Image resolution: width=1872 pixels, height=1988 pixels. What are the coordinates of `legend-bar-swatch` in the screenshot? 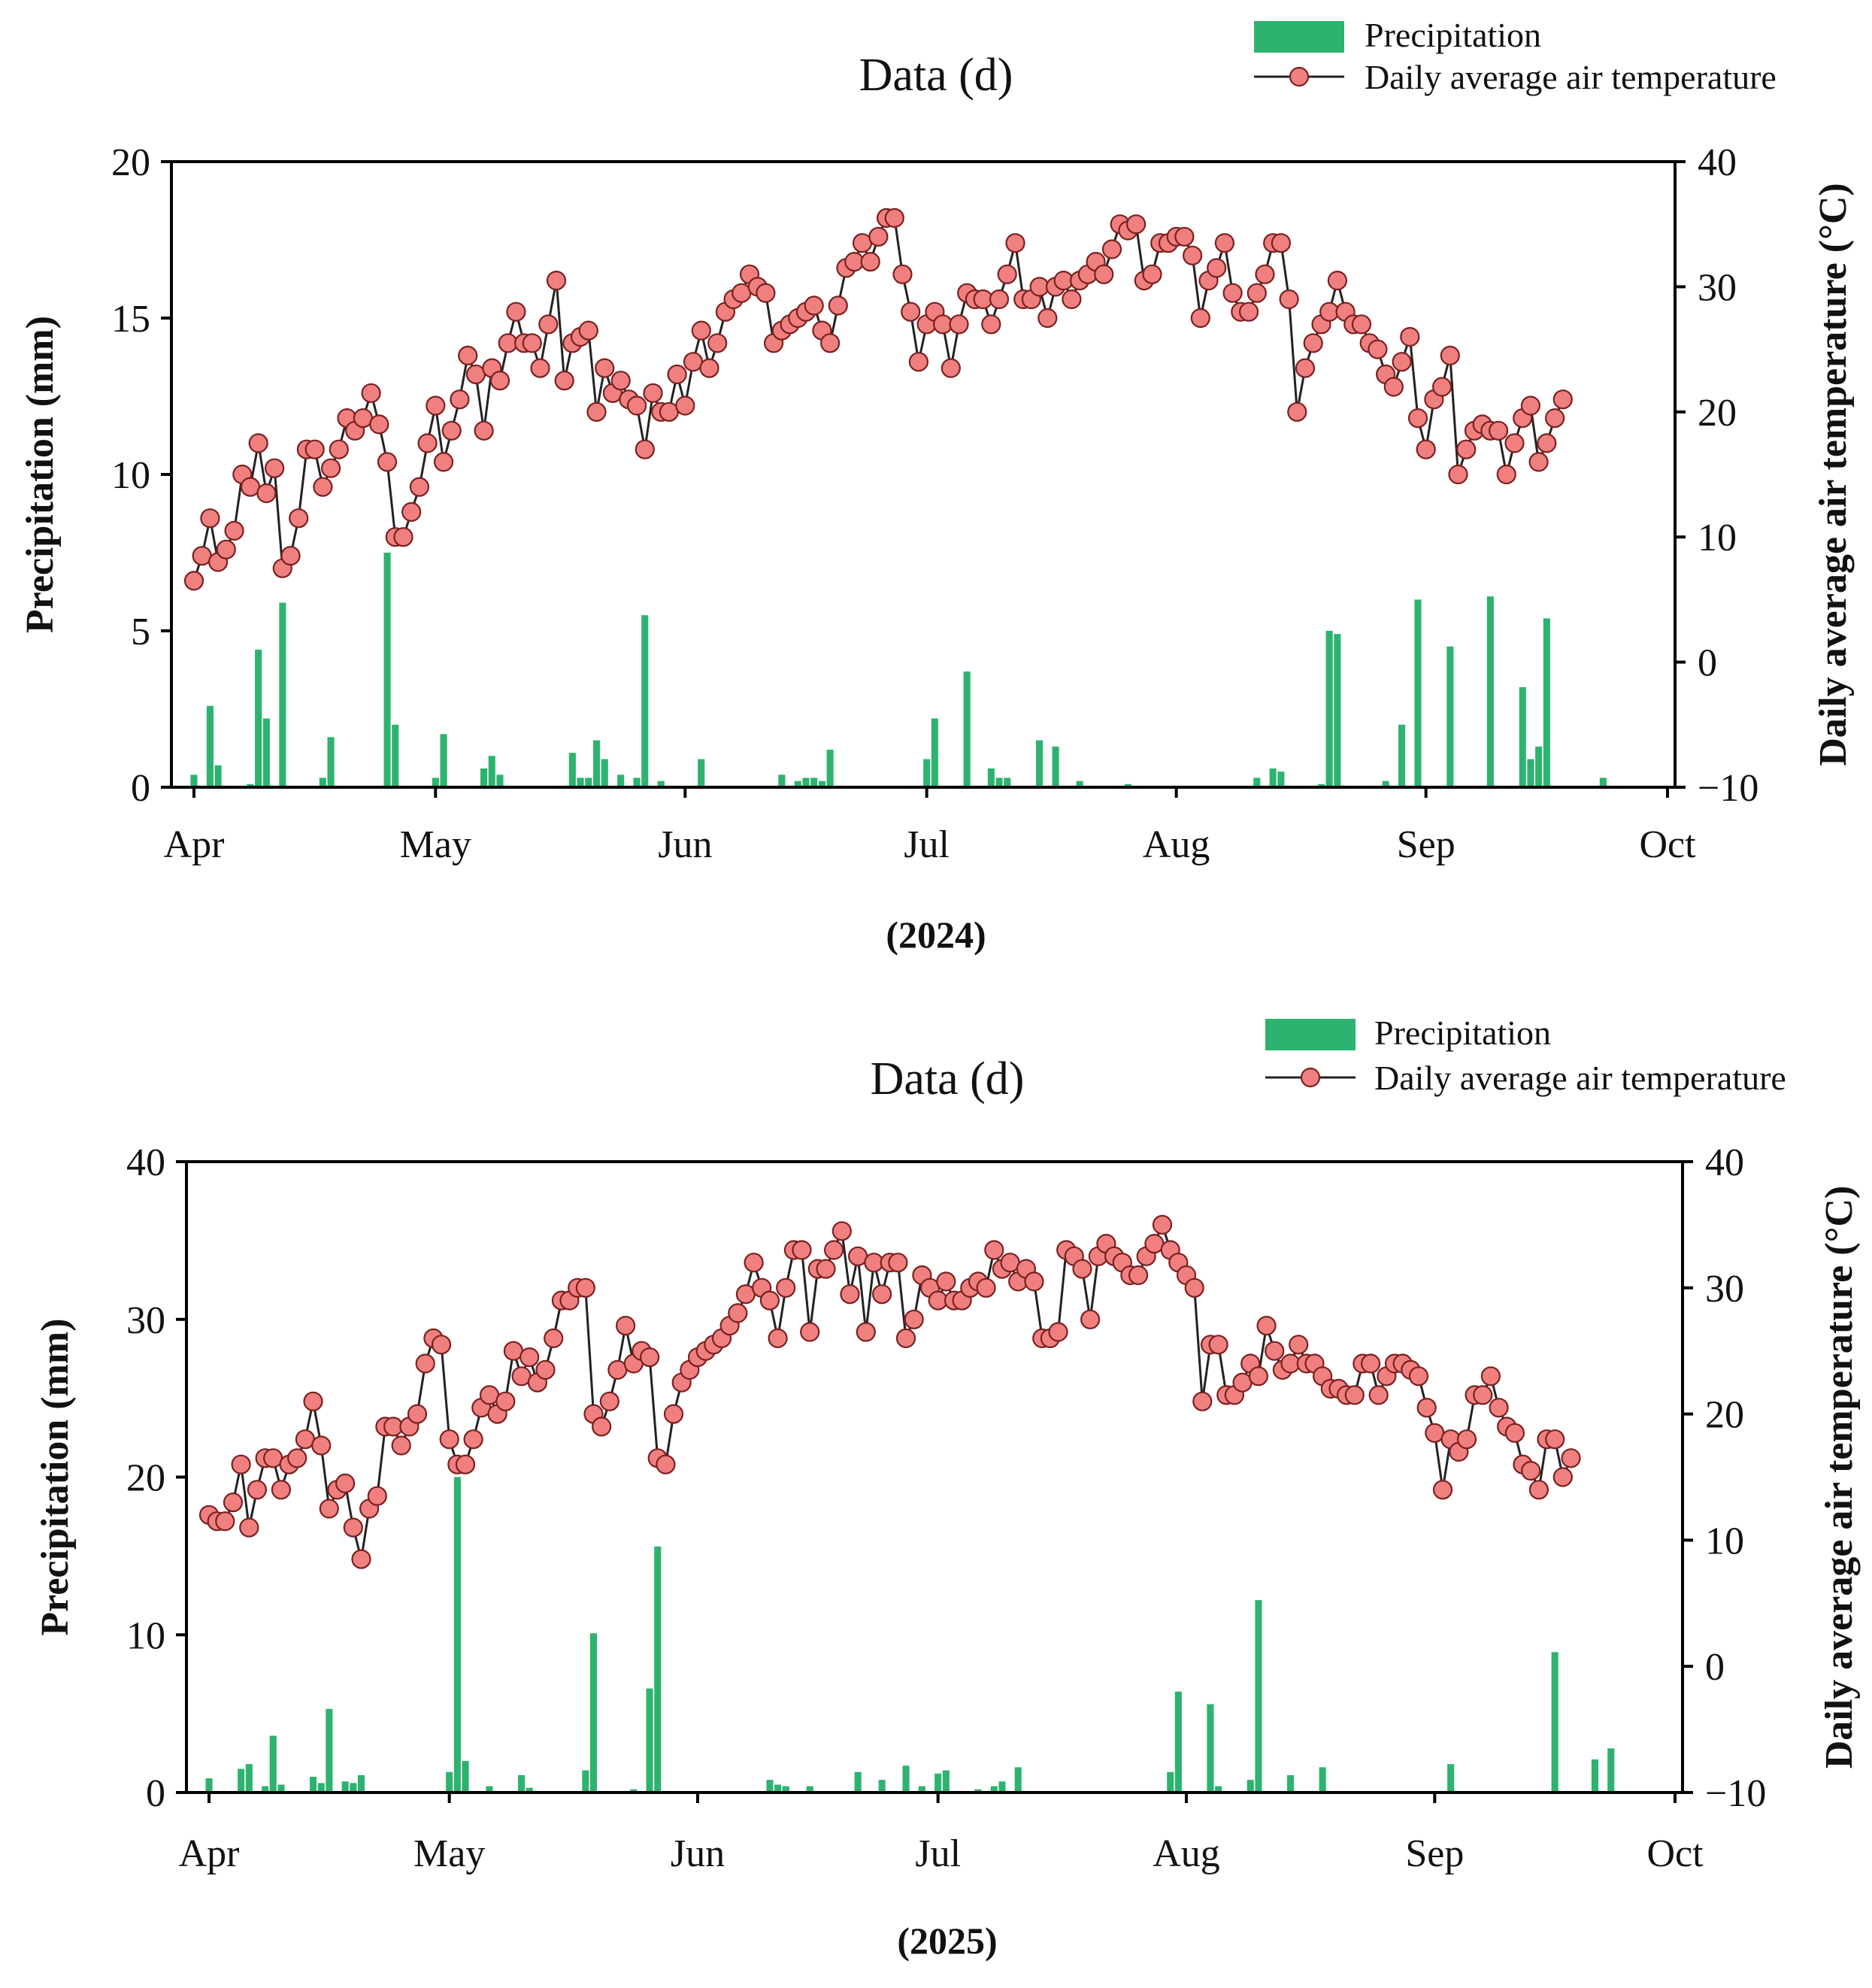 It's located at (1299, 37).